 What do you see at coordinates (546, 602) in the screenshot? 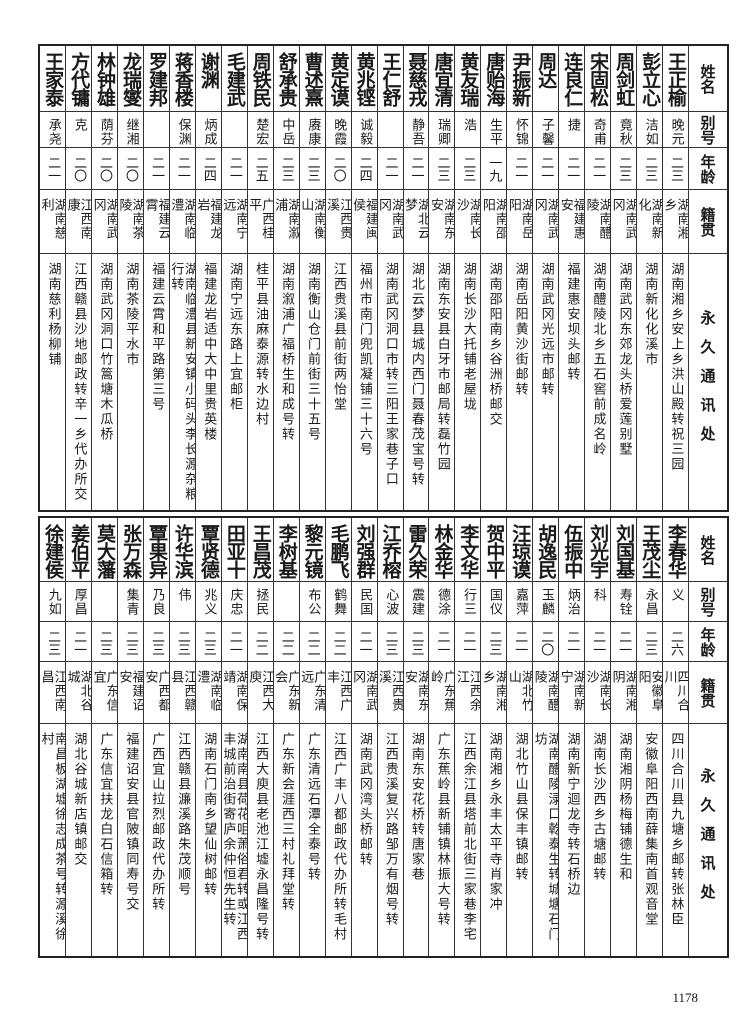
I see `cell-alias: 玉麟` at bounding box center [546, 602].